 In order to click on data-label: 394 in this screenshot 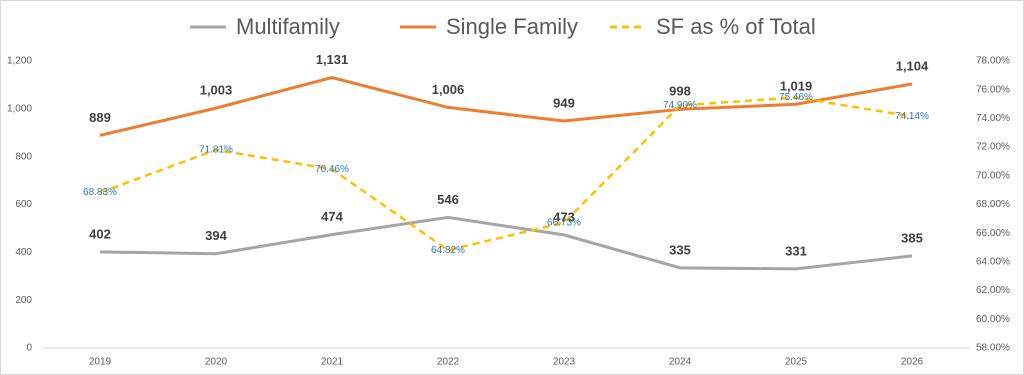, I will do `click(216, 235)`.